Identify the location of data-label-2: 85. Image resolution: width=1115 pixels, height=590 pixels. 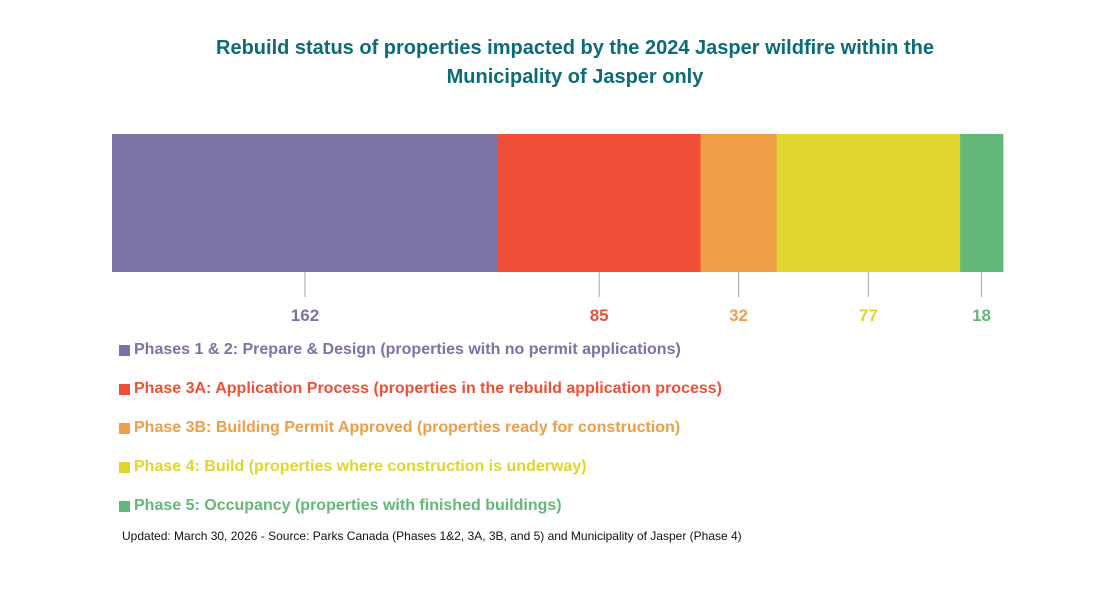
(599, 315).